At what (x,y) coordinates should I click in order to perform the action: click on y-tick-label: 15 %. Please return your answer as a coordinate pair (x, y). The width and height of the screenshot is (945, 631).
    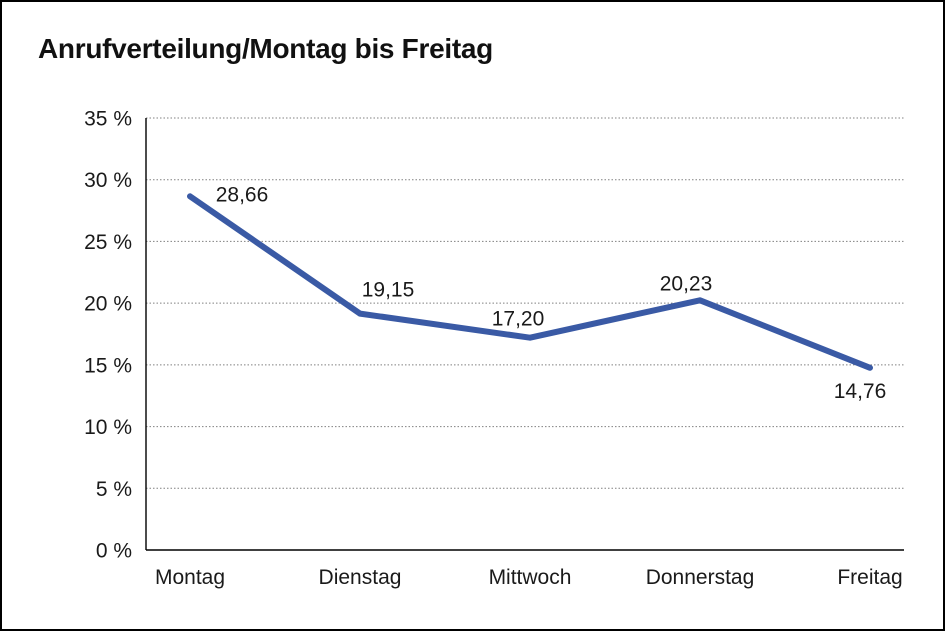
    Looking at the image, I should click on (108, 365).